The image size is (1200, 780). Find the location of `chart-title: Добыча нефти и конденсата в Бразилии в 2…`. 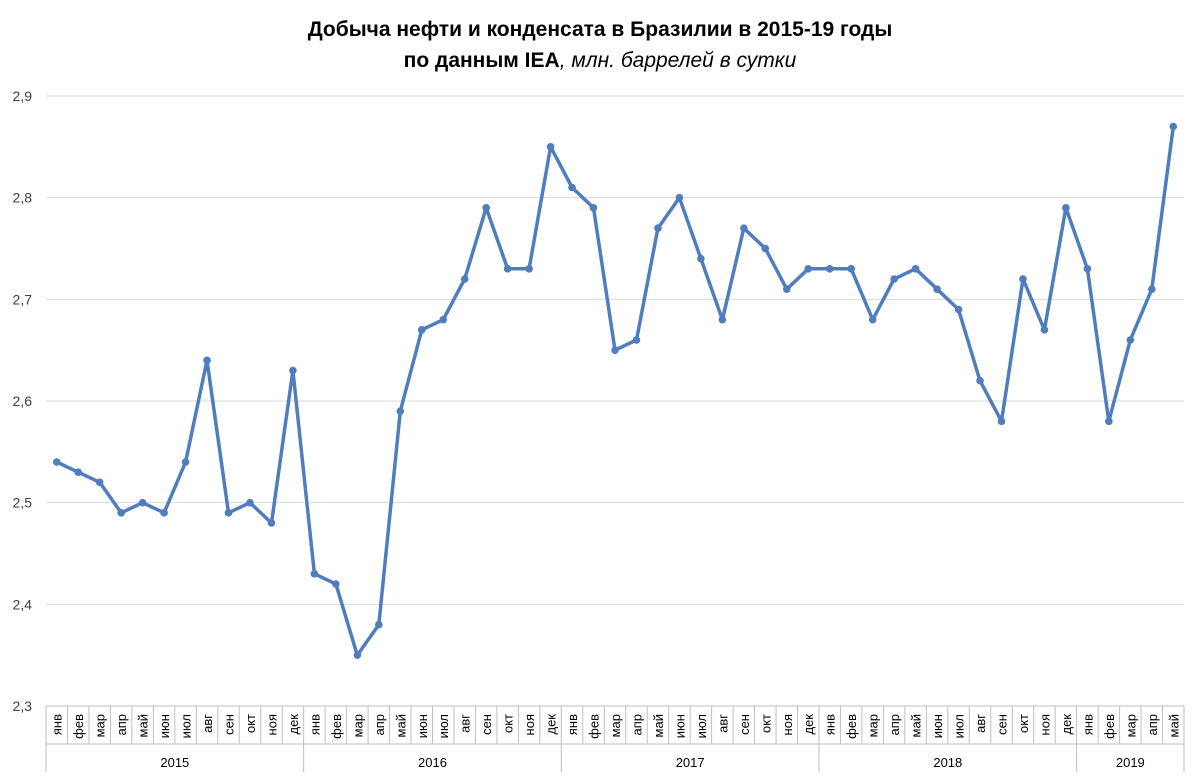

chart-title: Добыча нефти и конденсата в Бразилии в 2… is located at coordinates (600, 45).